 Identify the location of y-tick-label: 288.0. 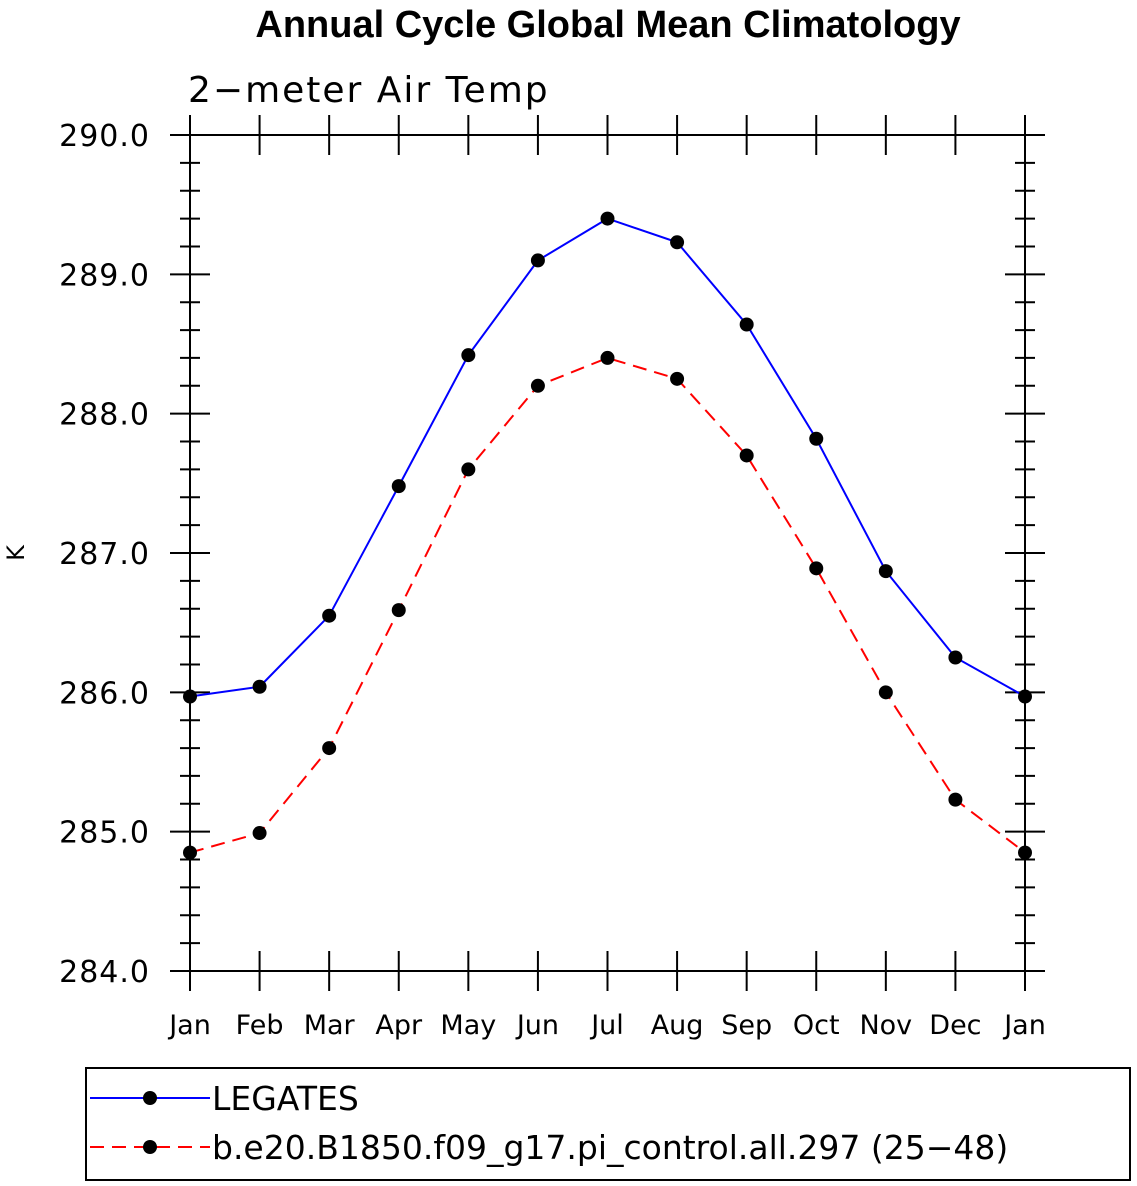
(104, 415).